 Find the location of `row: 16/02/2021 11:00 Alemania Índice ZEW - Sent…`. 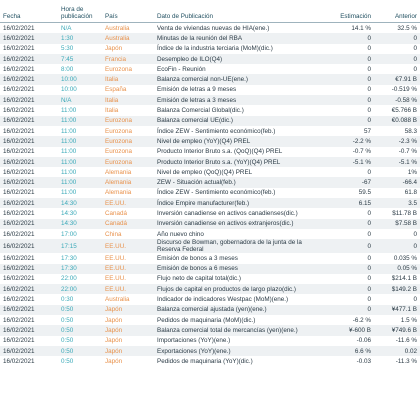

row: 16/02/2021 11:00 Alemania Índice ZEW - Sent… is located at coordinates (210, 193).